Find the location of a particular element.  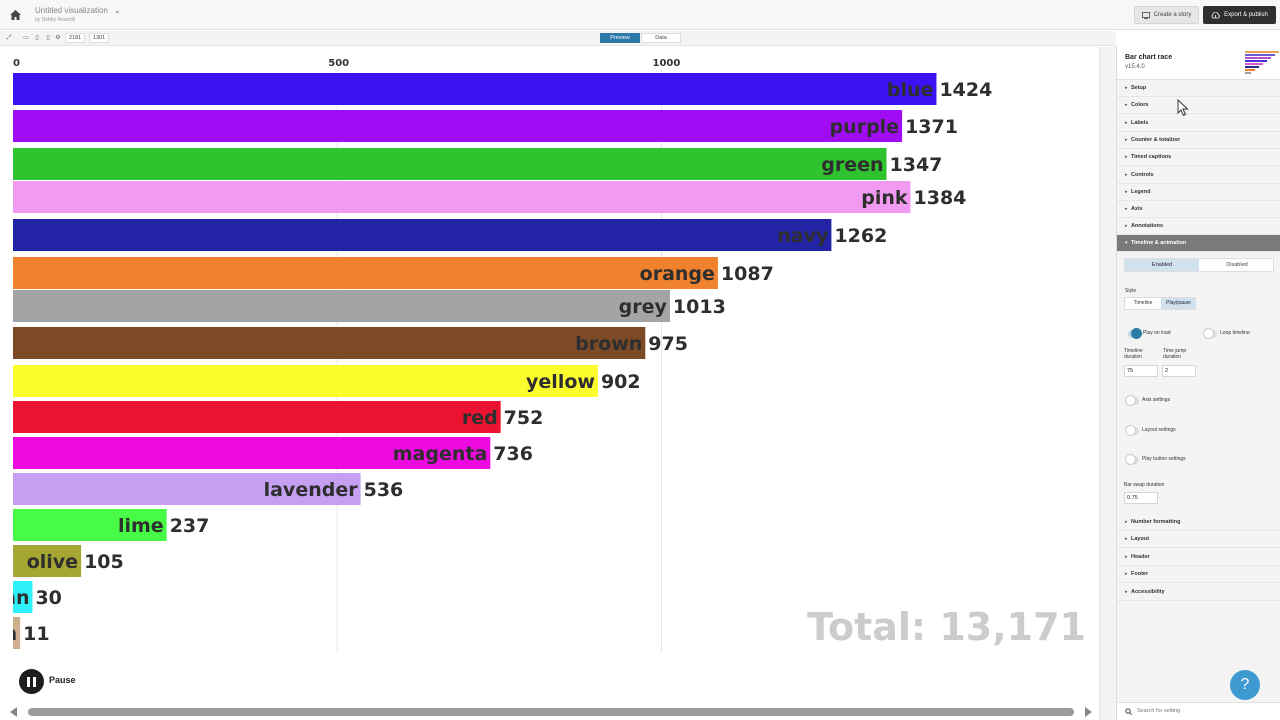

mouse-cursor-icon is located at coordinates (1183, 108).